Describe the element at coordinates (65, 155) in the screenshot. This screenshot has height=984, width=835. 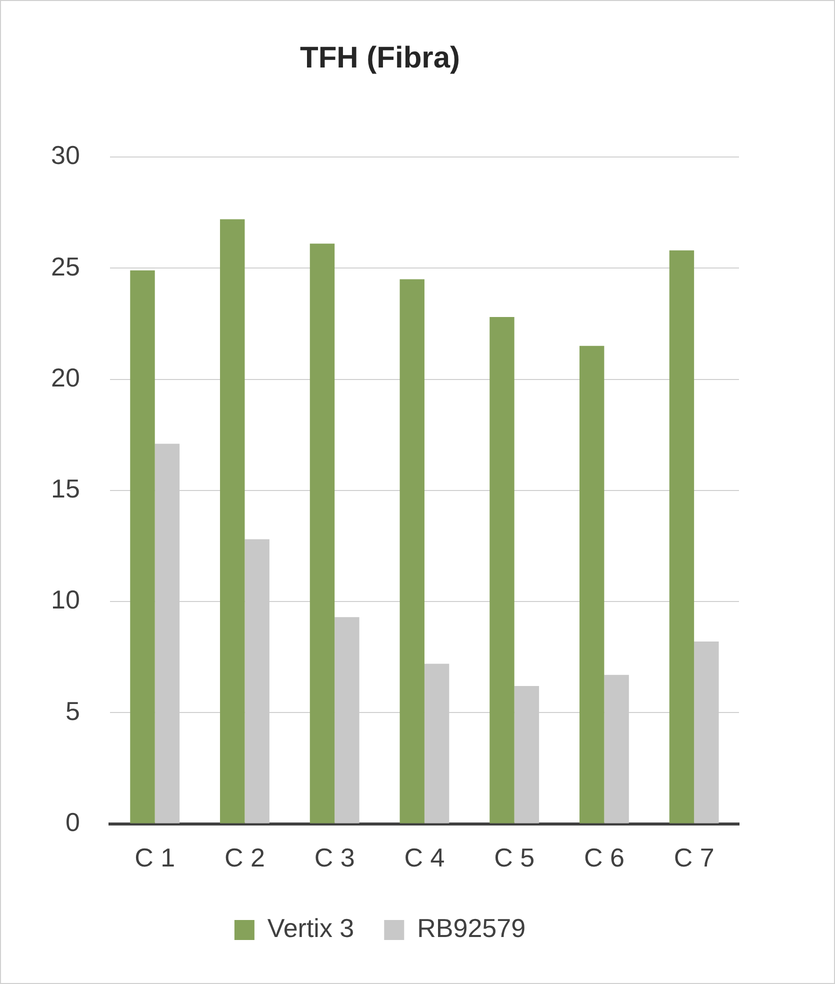
I see `y-tick-label: 30` at that location.